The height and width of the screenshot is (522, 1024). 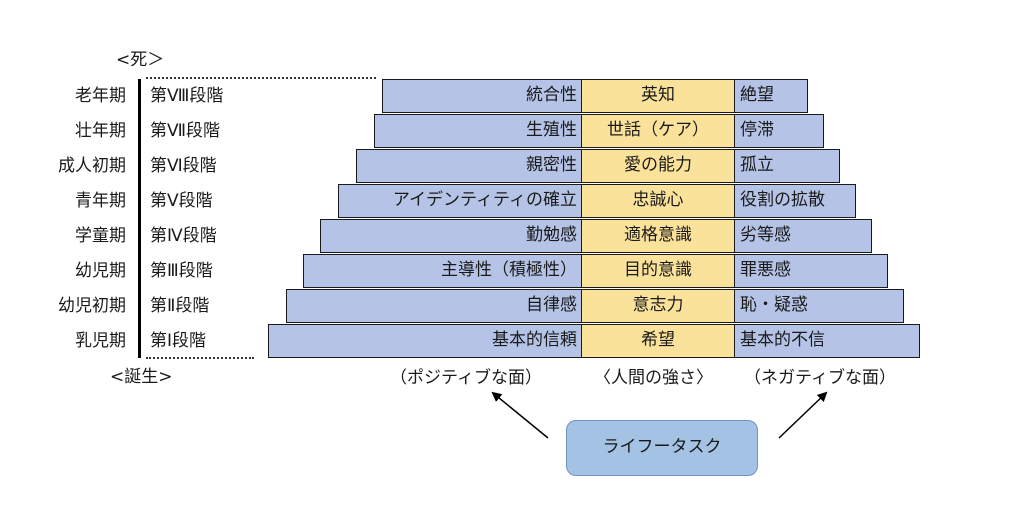 I want to click on stage-label: 第Ⅱ段階, so click(x=180, y=306).